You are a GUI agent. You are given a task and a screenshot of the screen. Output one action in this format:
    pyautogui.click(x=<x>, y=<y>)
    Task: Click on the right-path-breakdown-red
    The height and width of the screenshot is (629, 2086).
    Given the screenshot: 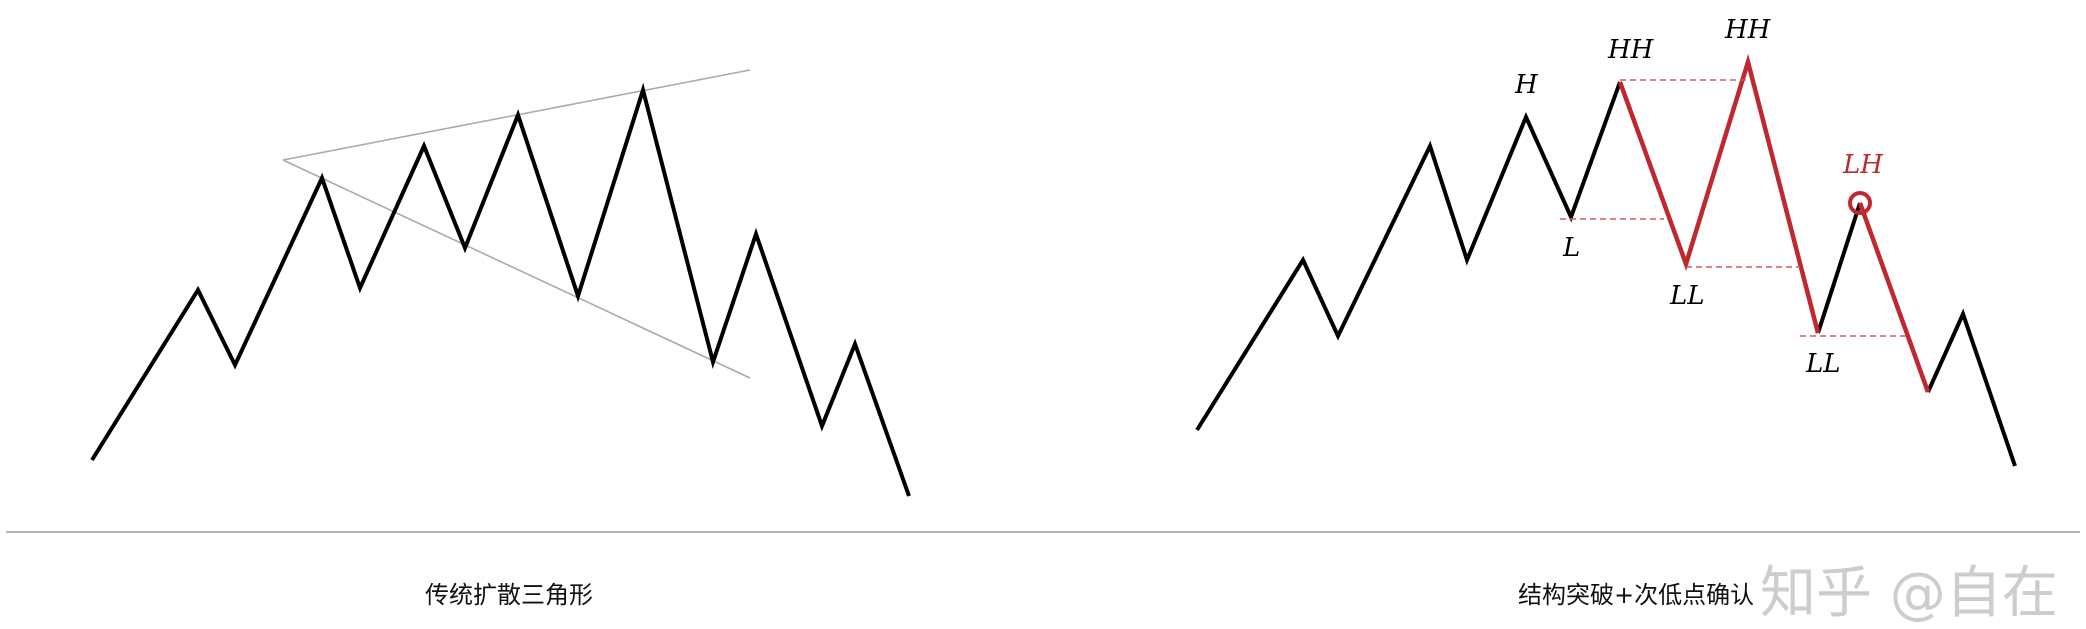 What is the action you would take?
    pyautogui.click(x=1719, y=193)
    